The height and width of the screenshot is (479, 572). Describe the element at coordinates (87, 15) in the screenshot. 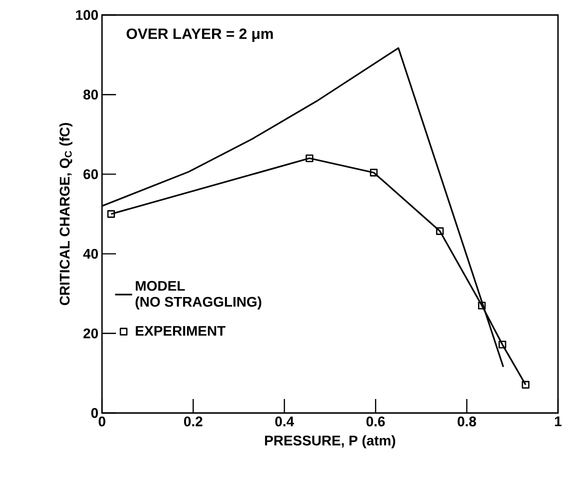

I see `y-tick-label: 100` at that location.